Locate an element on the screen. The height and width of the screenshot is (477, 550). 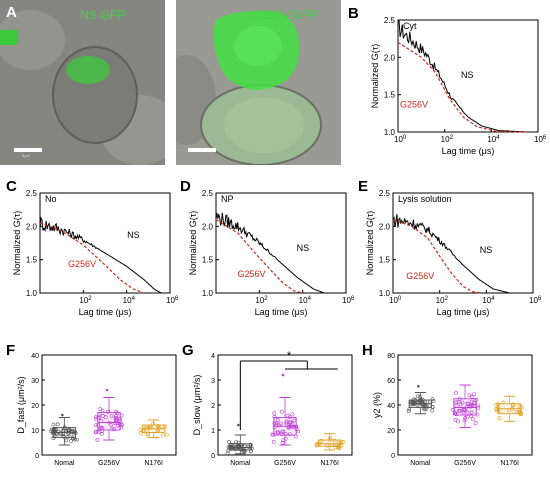
x-category-label: Nomal is located at coordinates (64, 463).